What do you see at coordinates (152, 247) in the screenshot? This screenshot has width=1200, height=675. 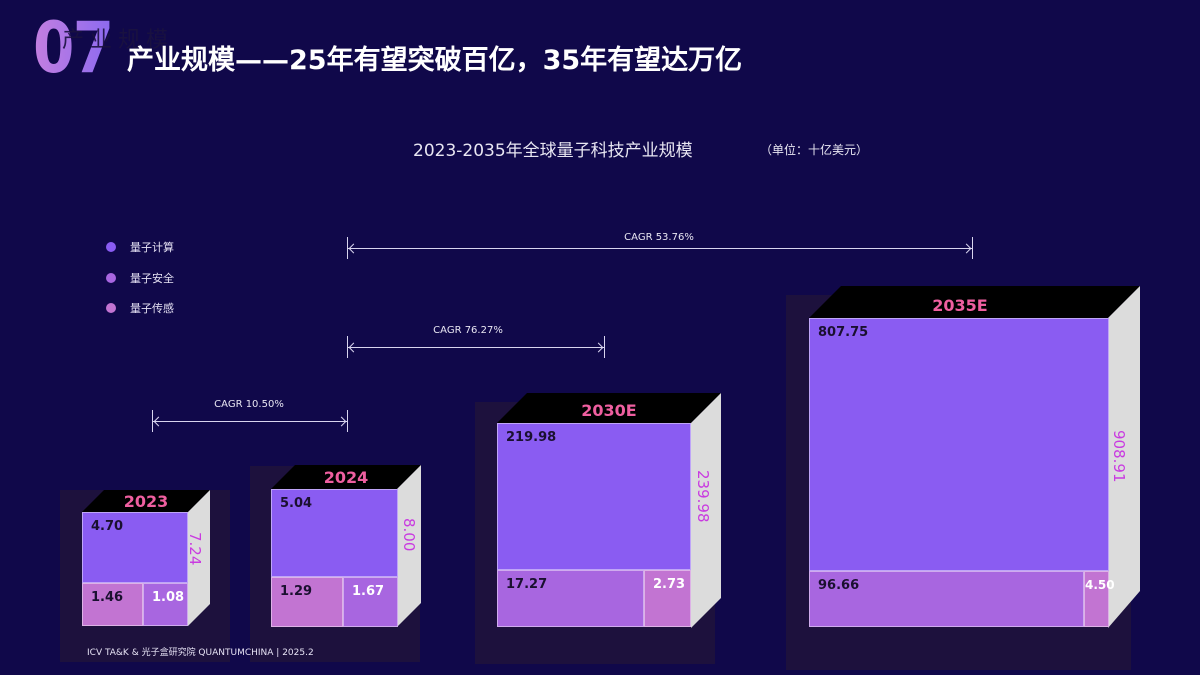 I see `legend-label: 量子计算` at bounding box center [152, 247].